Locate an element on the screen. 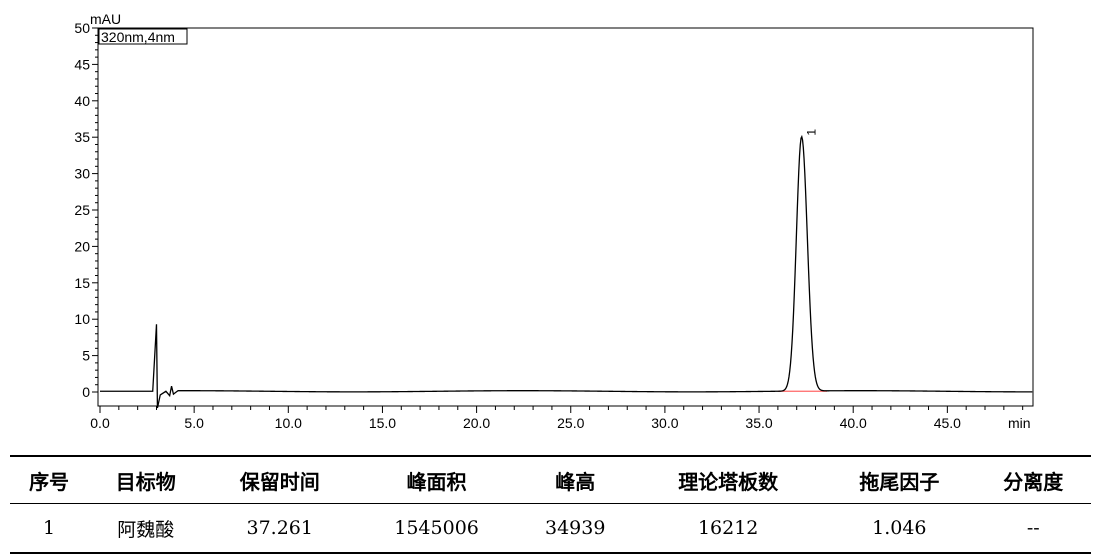  channel-label-box is located at coordinates (143, 36).